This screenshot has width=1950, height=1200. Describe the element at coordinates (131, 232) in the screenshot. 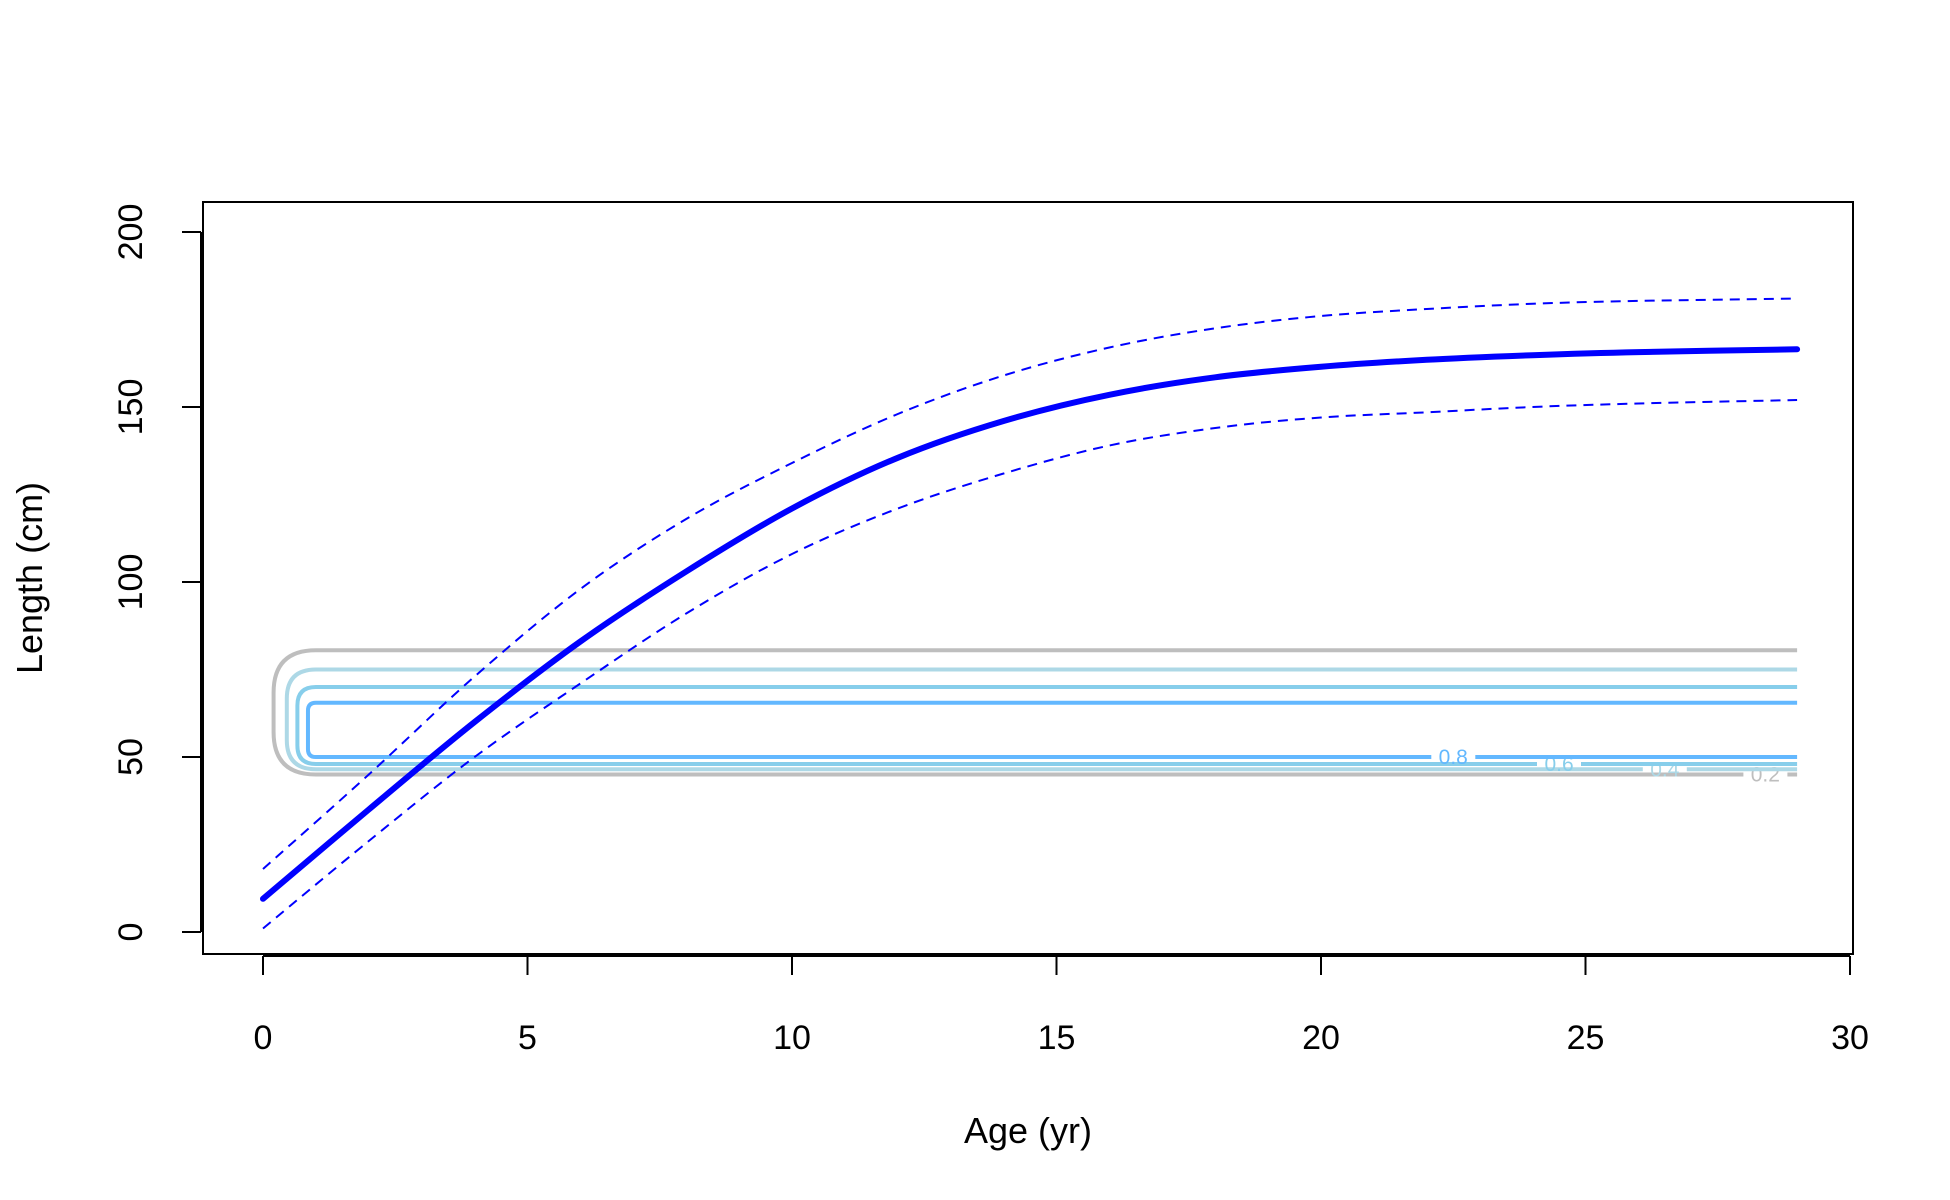

I see `y-tick-label: 200` at that location.